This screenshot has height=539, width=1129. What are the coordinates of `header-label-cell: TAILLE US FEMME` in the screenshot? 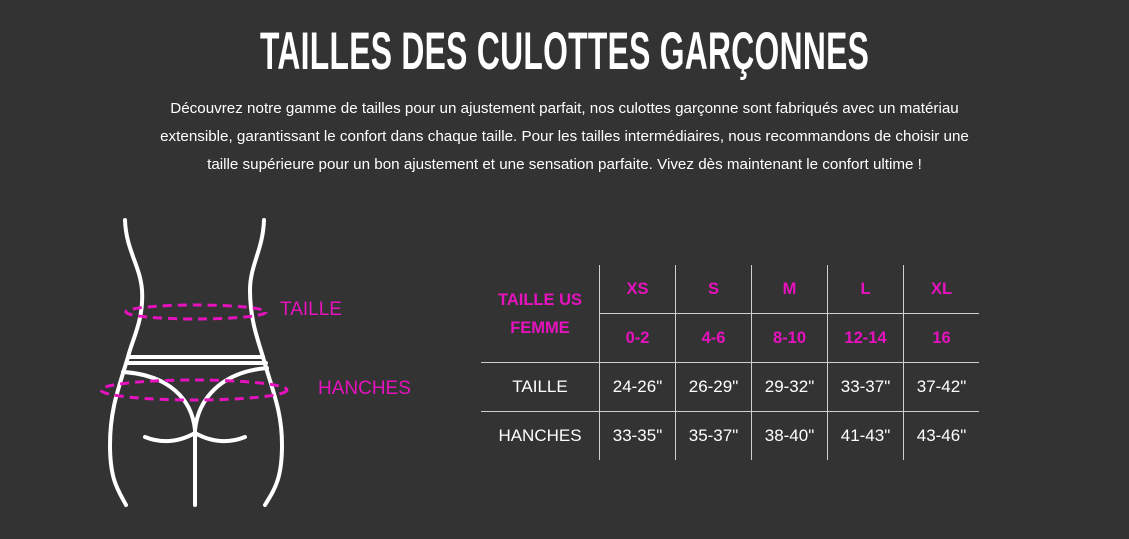 It's located at (540, 314).